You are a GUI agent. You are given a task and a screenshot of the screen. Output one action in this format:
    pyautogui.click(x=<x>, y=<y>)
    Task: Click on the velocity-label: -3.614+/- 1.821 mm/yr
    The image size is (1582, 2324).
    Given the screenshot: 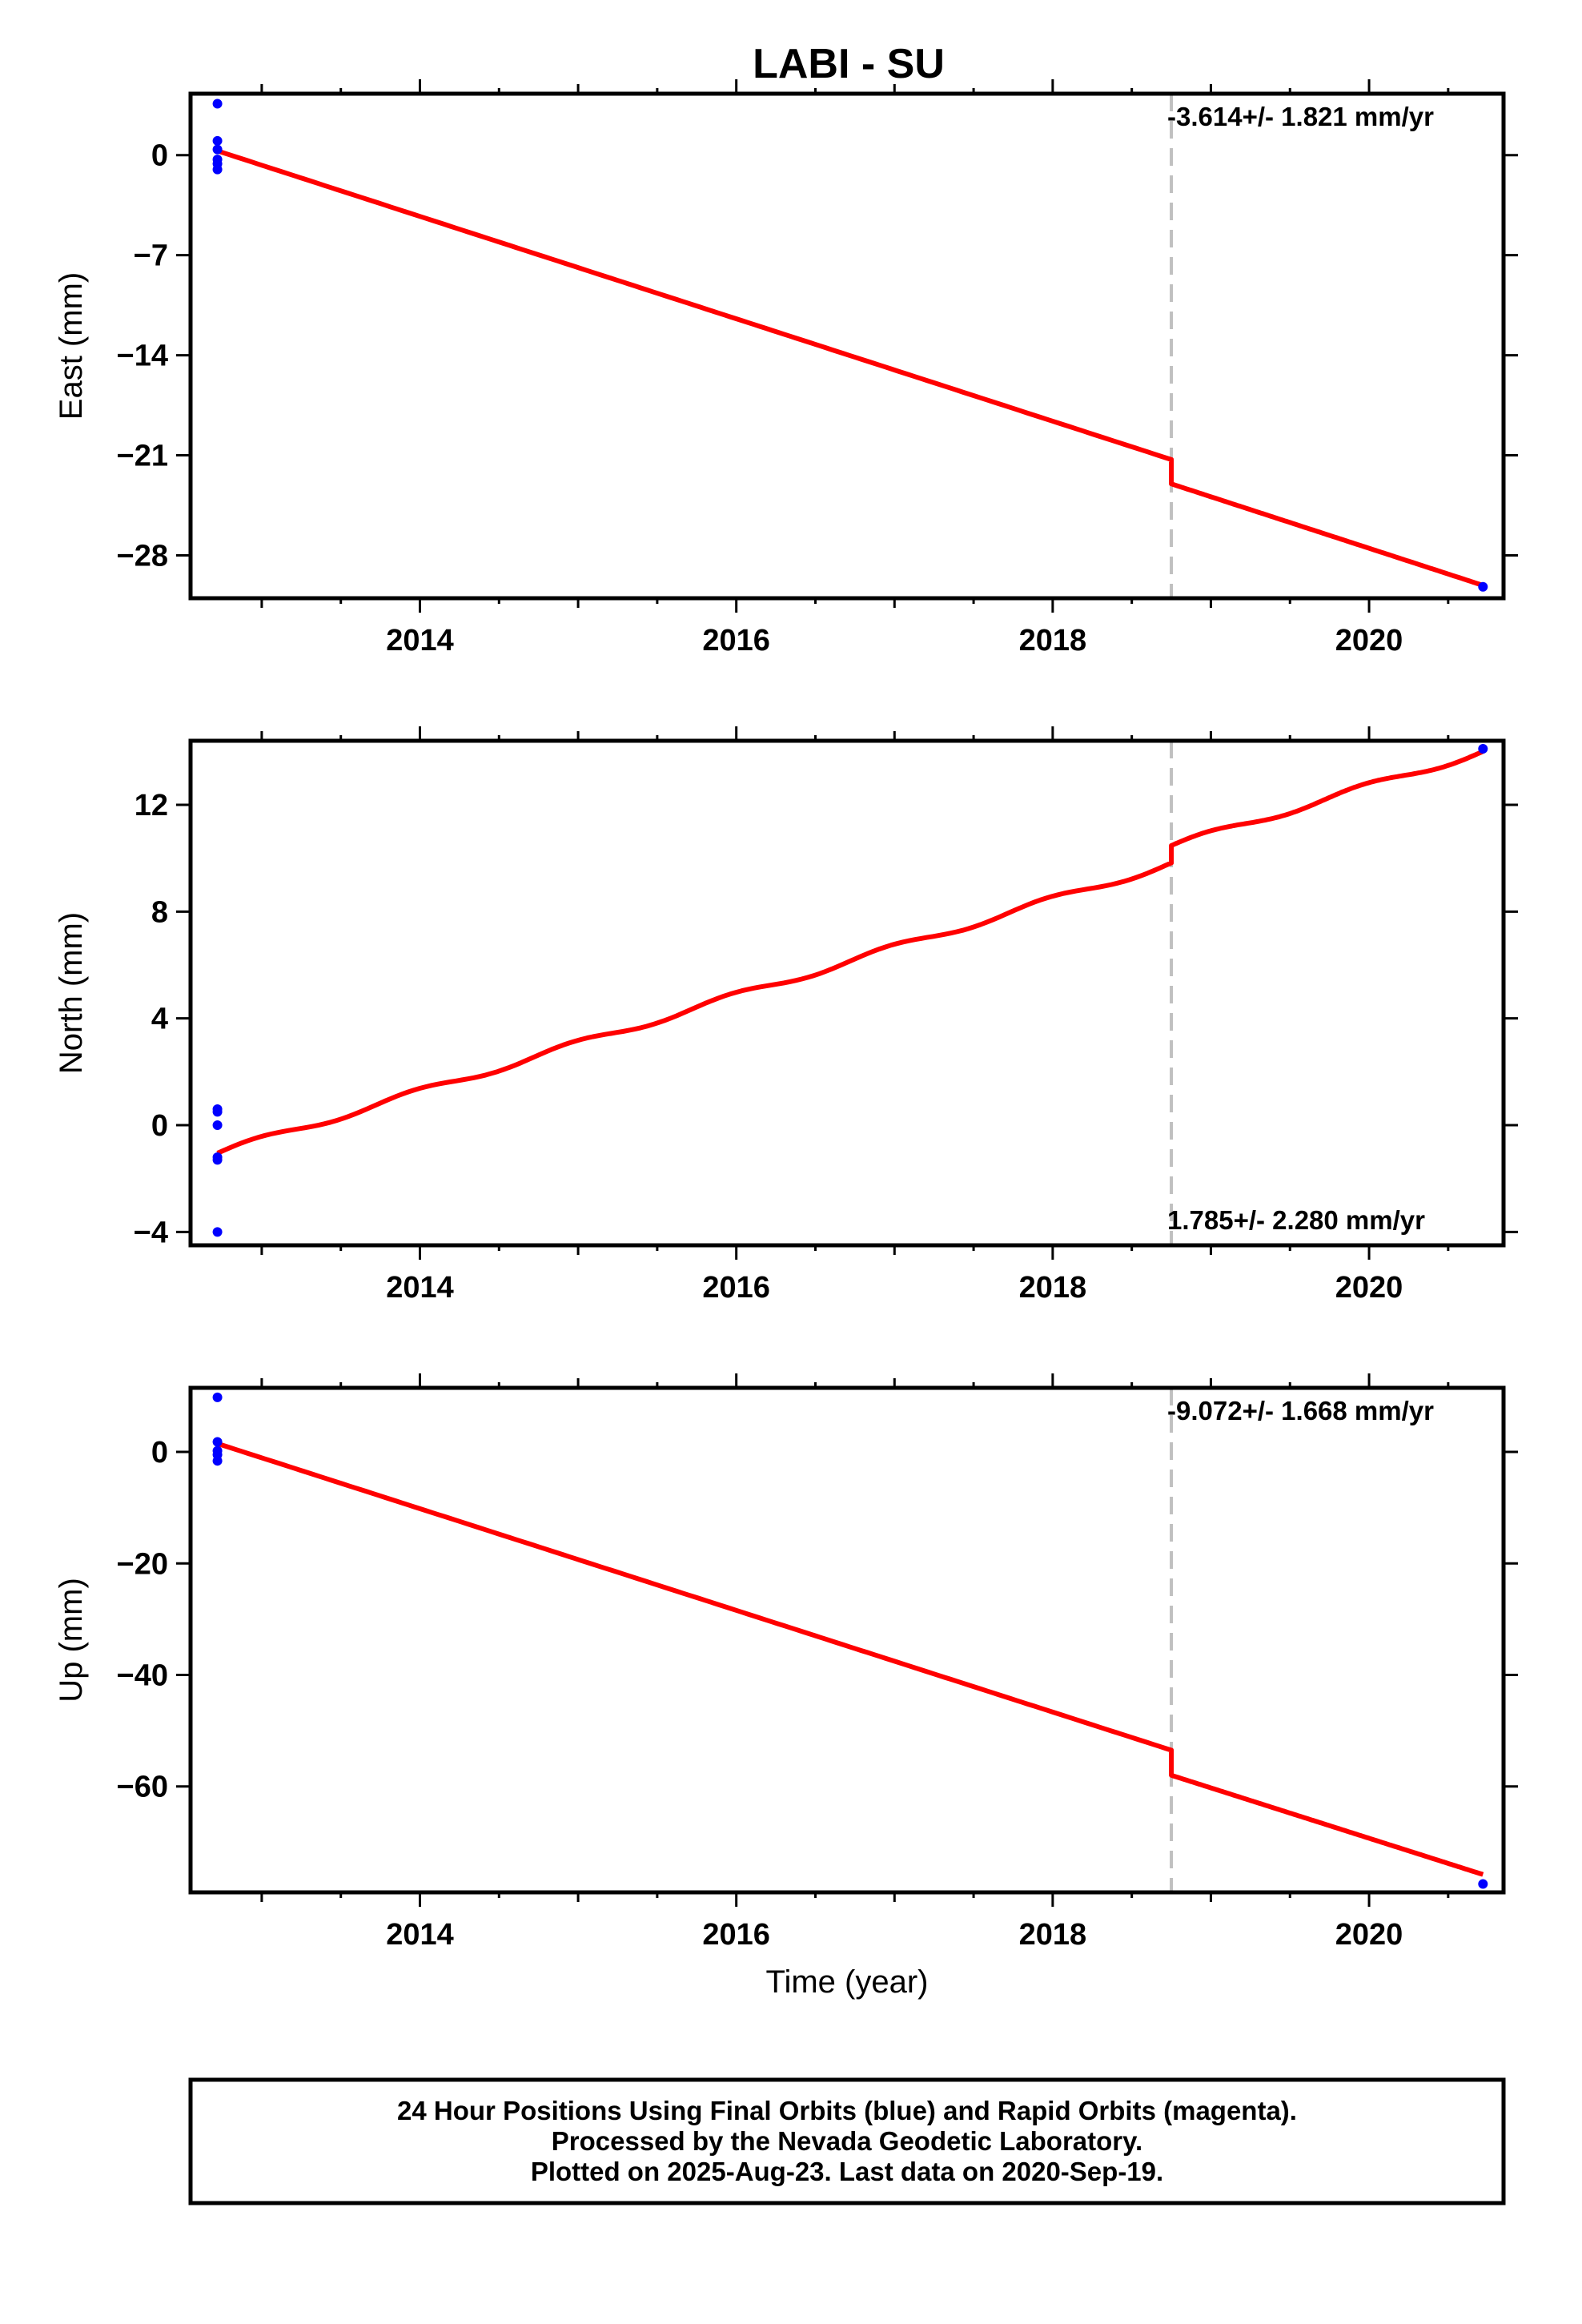 What is the action you would take?
    pyautogui.click(x=1300, y=116)
    